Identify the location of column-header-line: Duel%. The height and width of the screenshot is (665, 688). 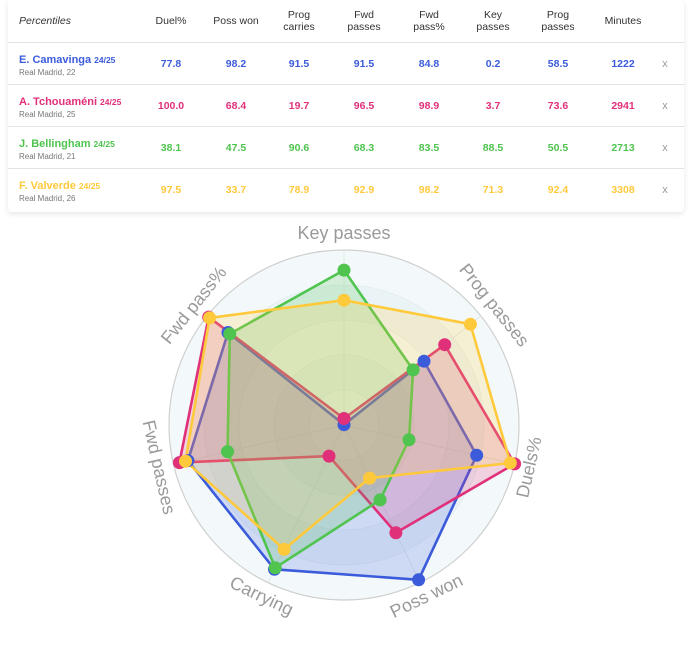
(171, 21).